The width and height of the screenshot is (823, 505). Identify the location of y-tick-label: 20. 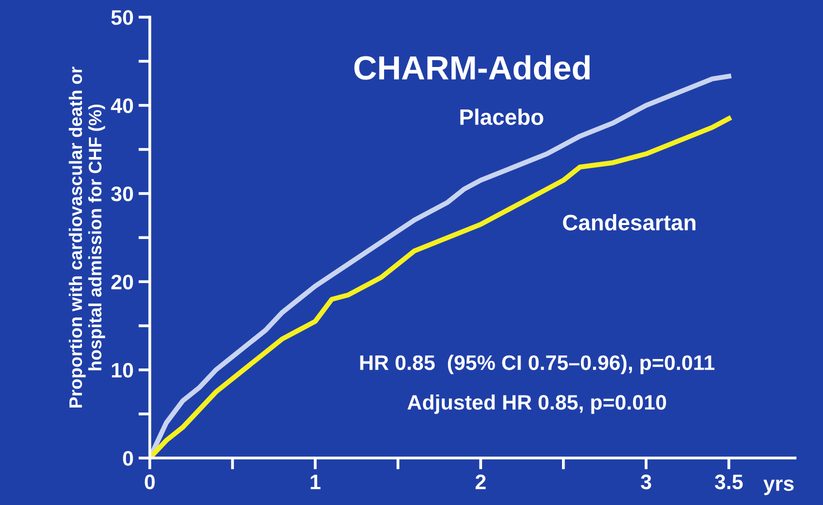
(122, 282).